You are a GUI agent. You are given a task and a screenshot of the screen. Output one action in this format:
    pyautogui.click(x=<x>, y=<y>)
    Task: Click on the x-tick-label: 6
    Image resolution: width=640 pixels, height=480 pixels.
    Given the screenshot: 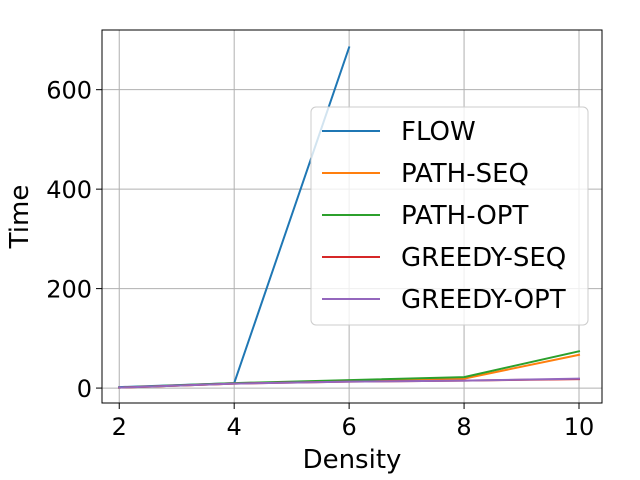 What is the action you would take?
    pyautogui.click(x=348, y=427)
    